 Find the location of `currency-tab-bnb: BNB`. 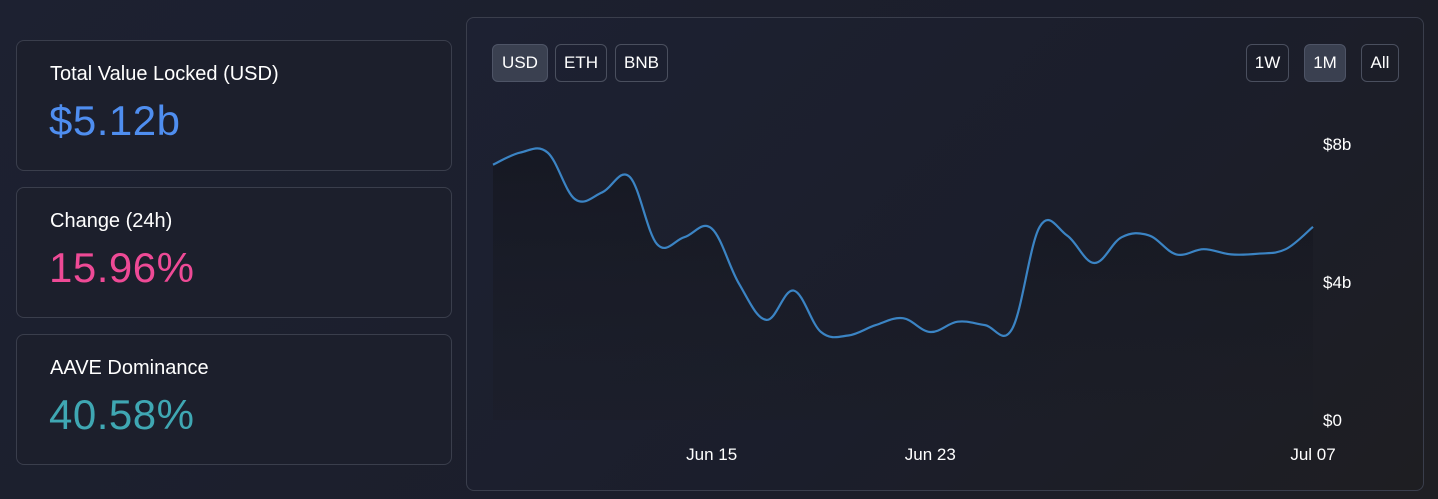

currency-tab-bnb: BNB is located at coordinates (641, 63).